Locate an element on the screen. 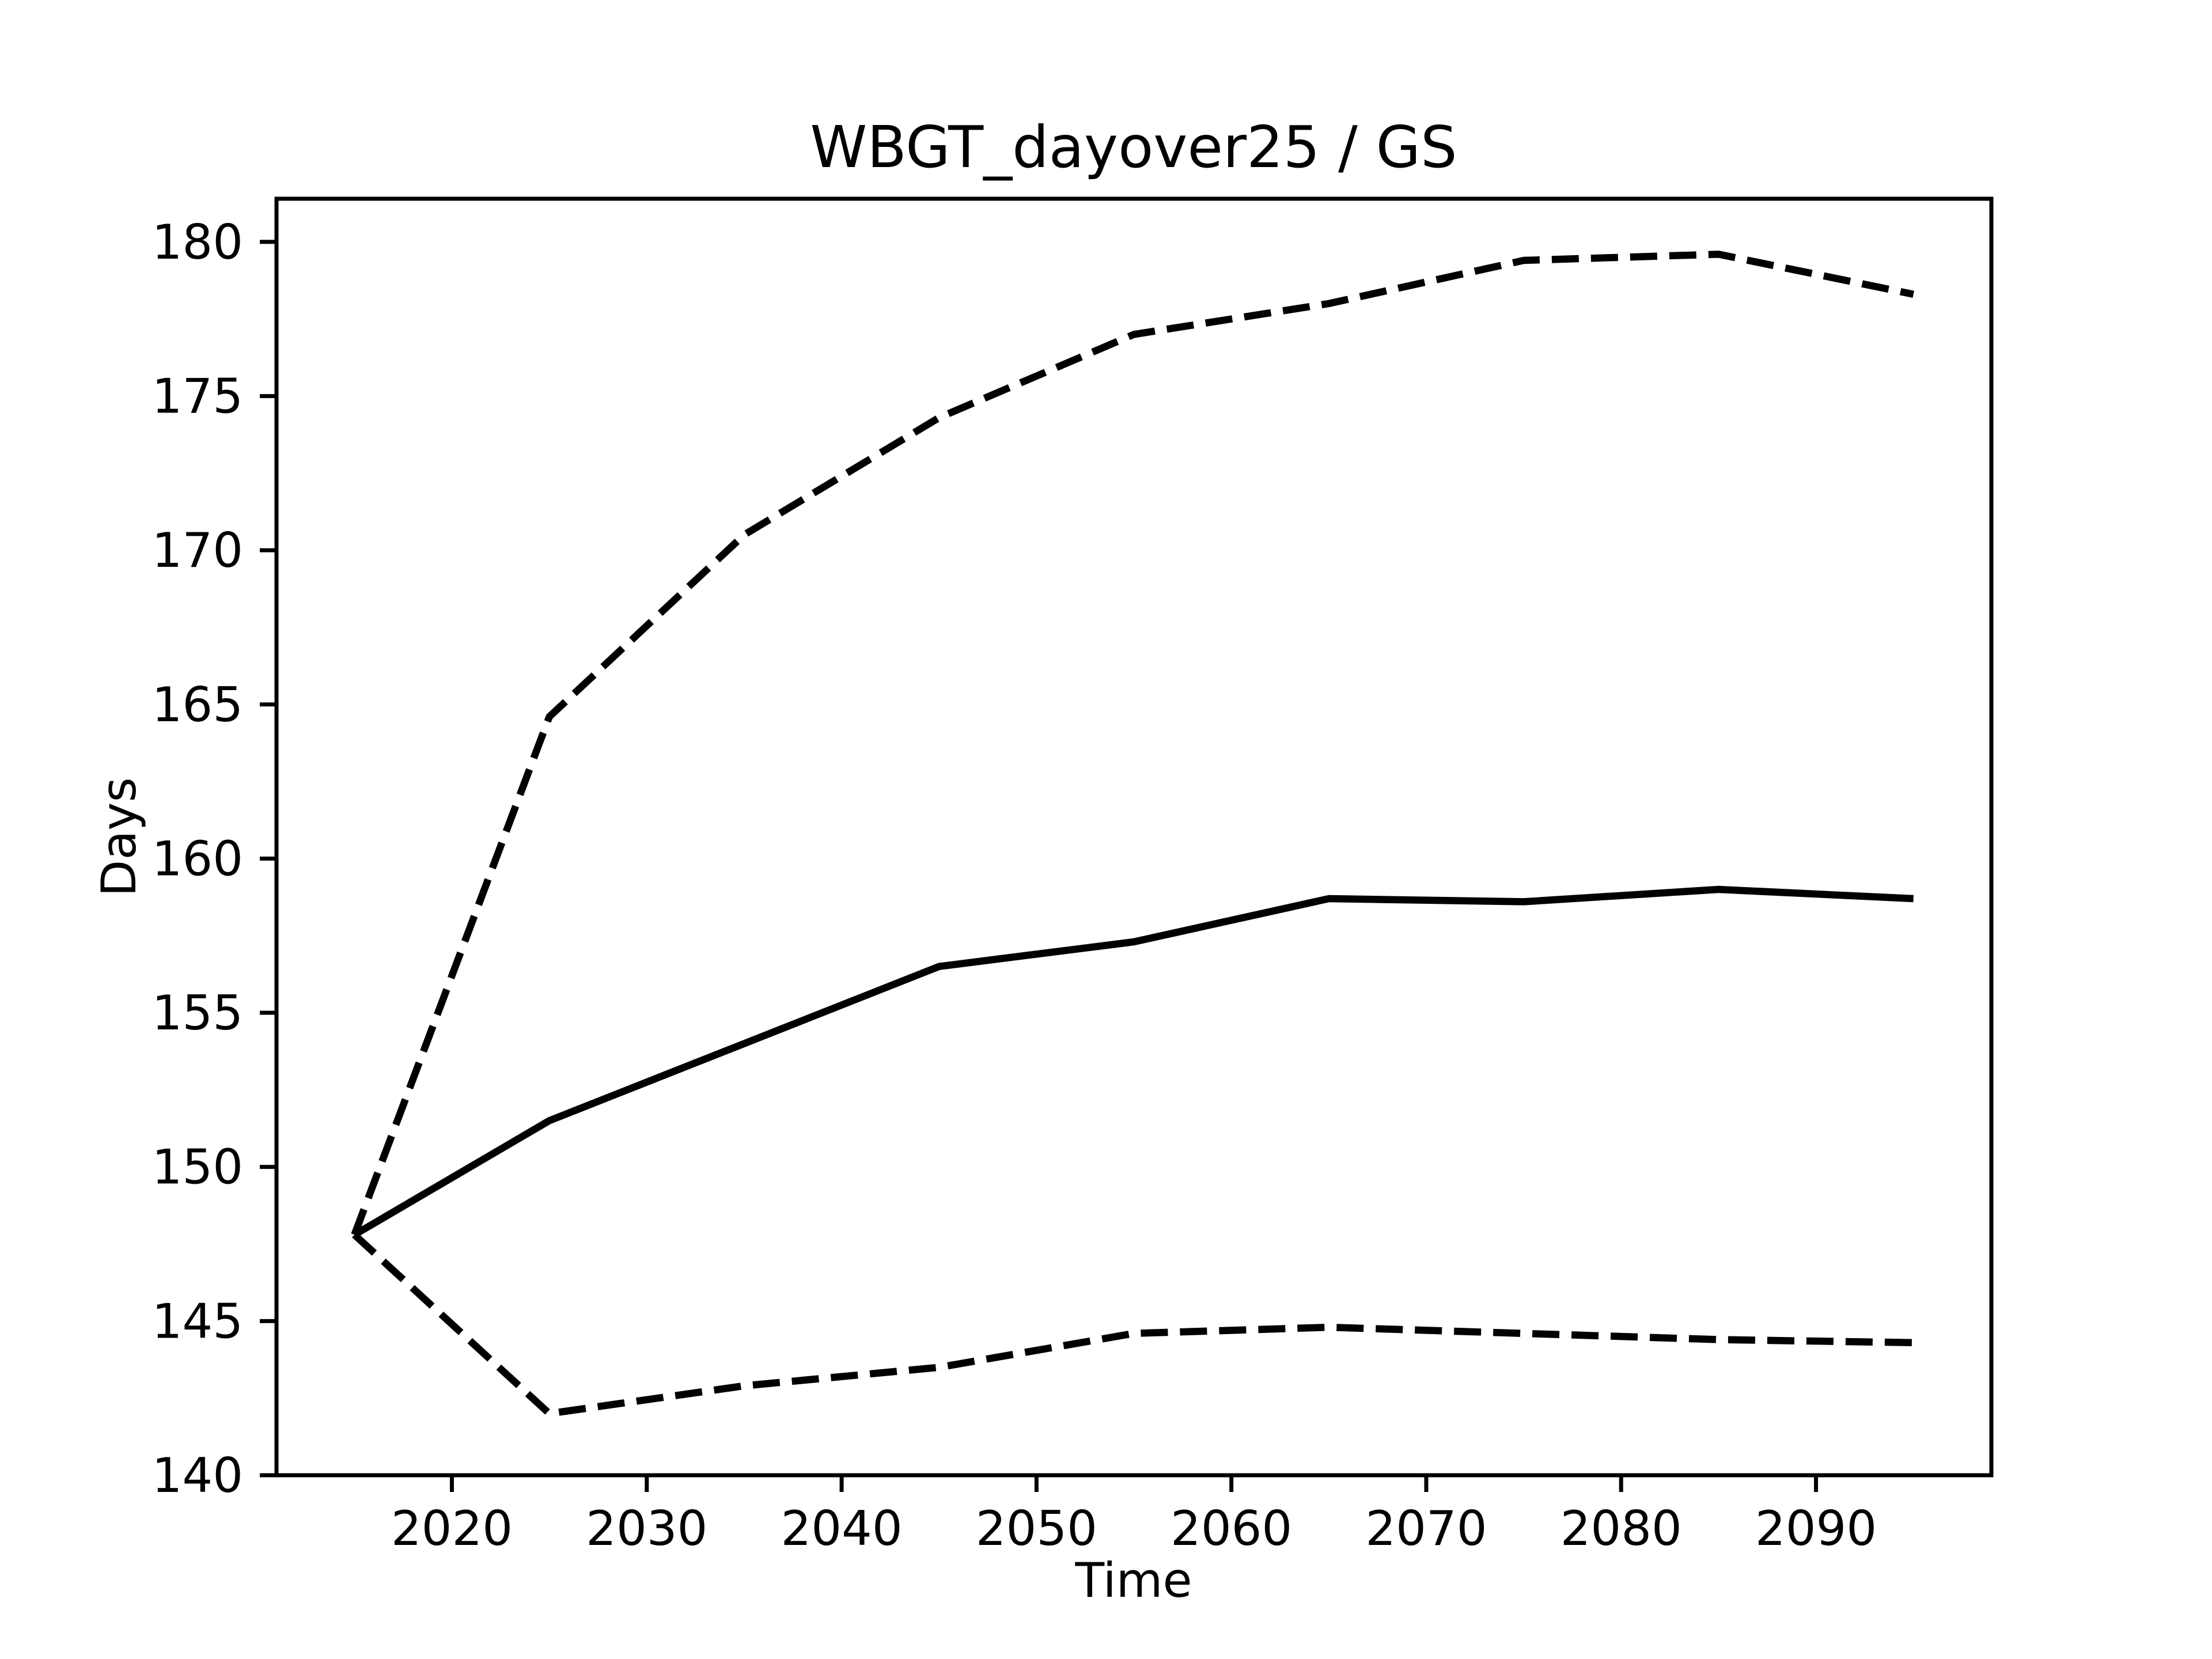 The image size is (2212, 1659). x-tick-label: 2040 is located at coordinates (841, 1528).